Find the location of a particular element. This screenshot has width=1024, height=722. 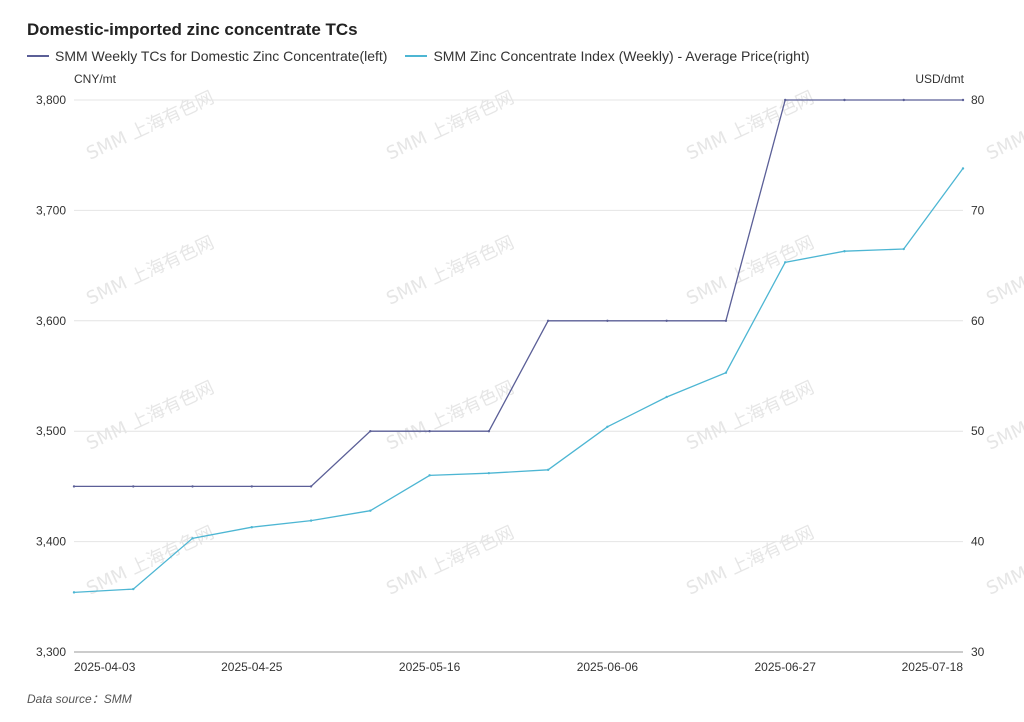

x-tick-label: 2025-04-25 is located at coordinates (252, 667).